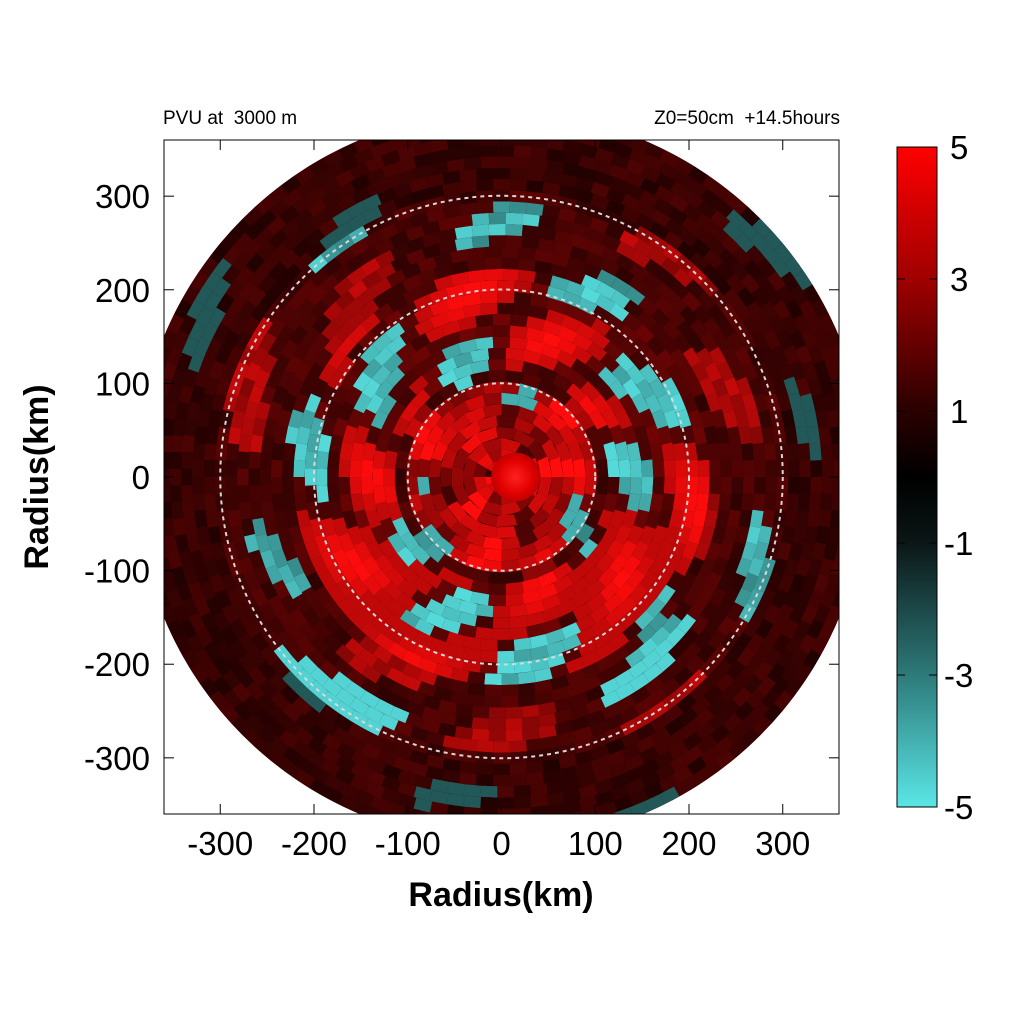  I want to click on y-tick-label: 300, so click(122, 196).